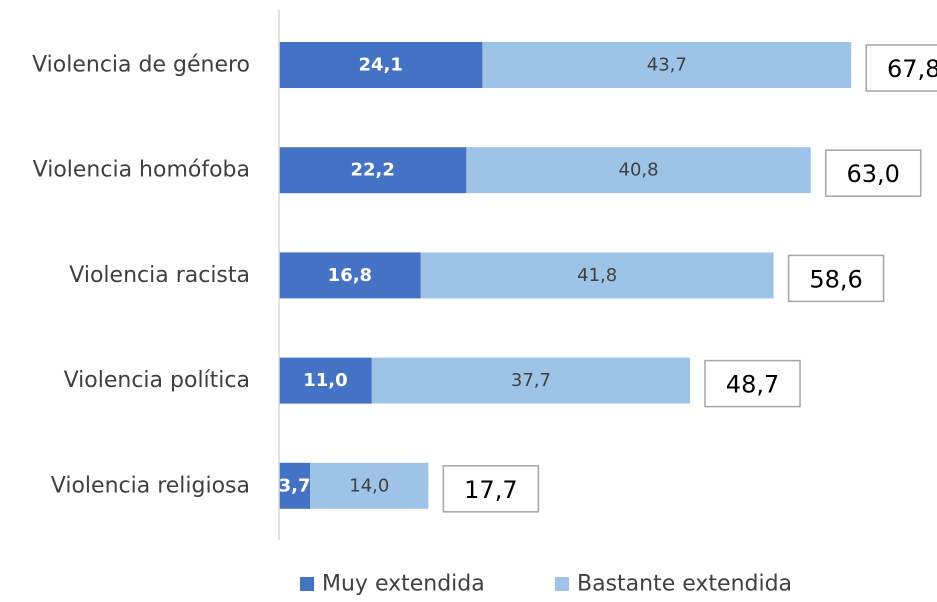 The width and height of the screenshot is (937, 602). What do you see at coordinates (159, 275) in the screenshot?
I see `category-label: Violencia racista` at bounding box center [159, 275].